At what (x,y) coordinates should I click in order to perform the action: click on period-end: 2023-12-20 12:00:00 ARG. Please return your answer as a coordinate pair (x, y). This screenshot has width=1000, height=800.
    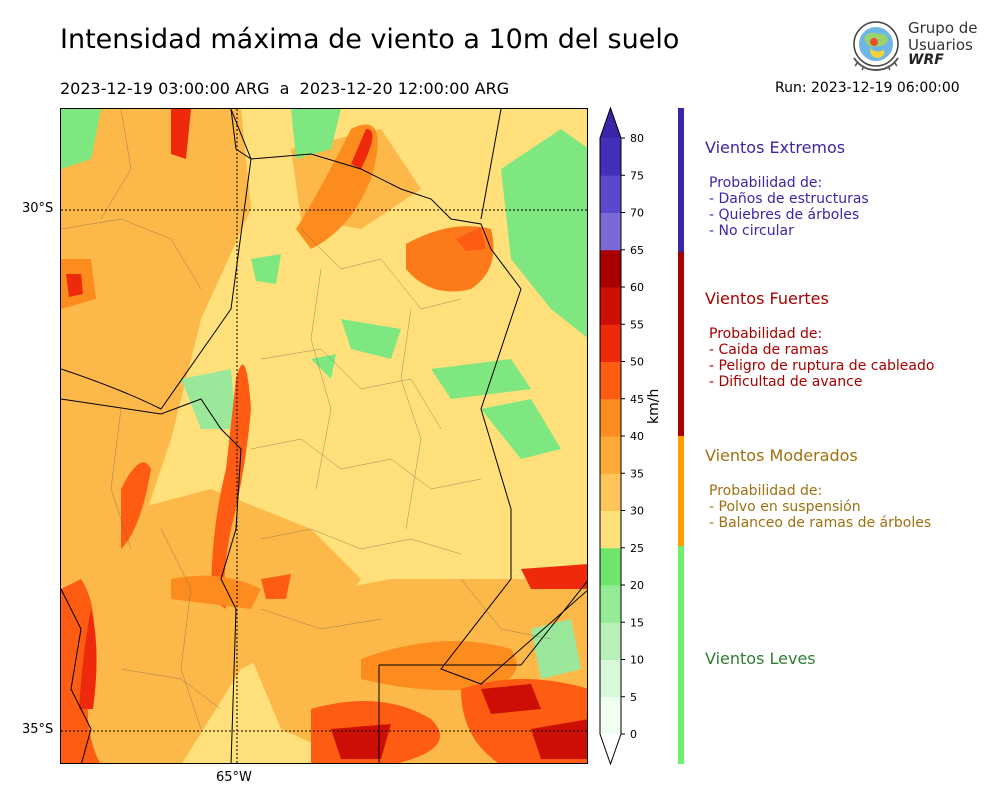
    Looking at the image, I should click on (404, 88).